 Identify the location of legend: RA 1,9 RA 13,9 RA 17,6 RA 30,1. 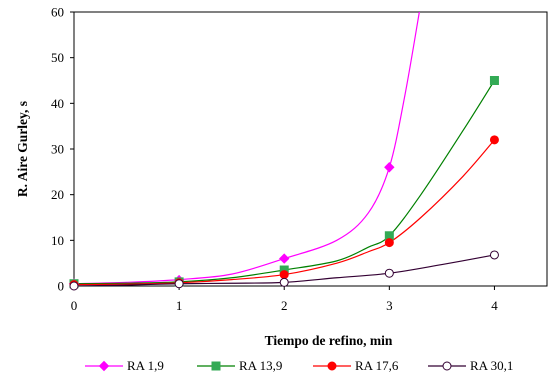
(299, 365).